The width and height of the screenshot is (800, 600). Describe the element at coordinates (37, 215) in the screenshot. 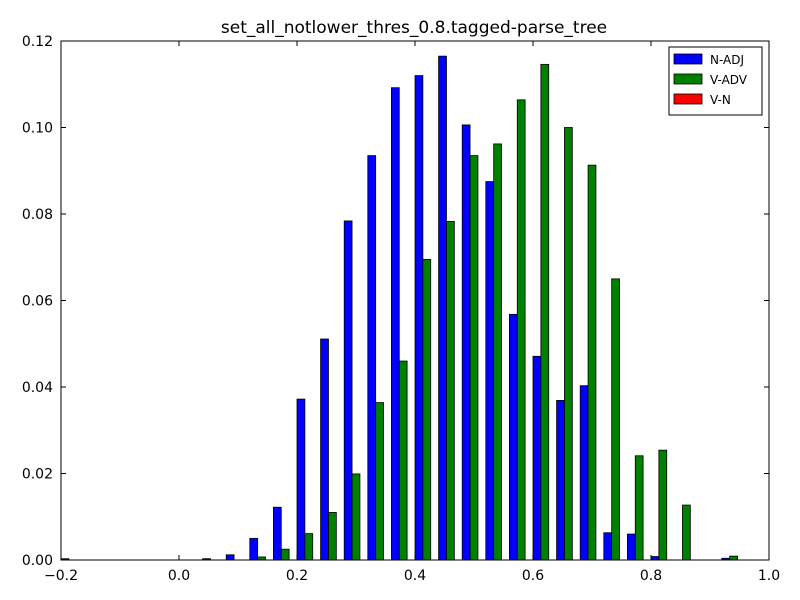

I see `y-tick-label: 0.08` at that location.